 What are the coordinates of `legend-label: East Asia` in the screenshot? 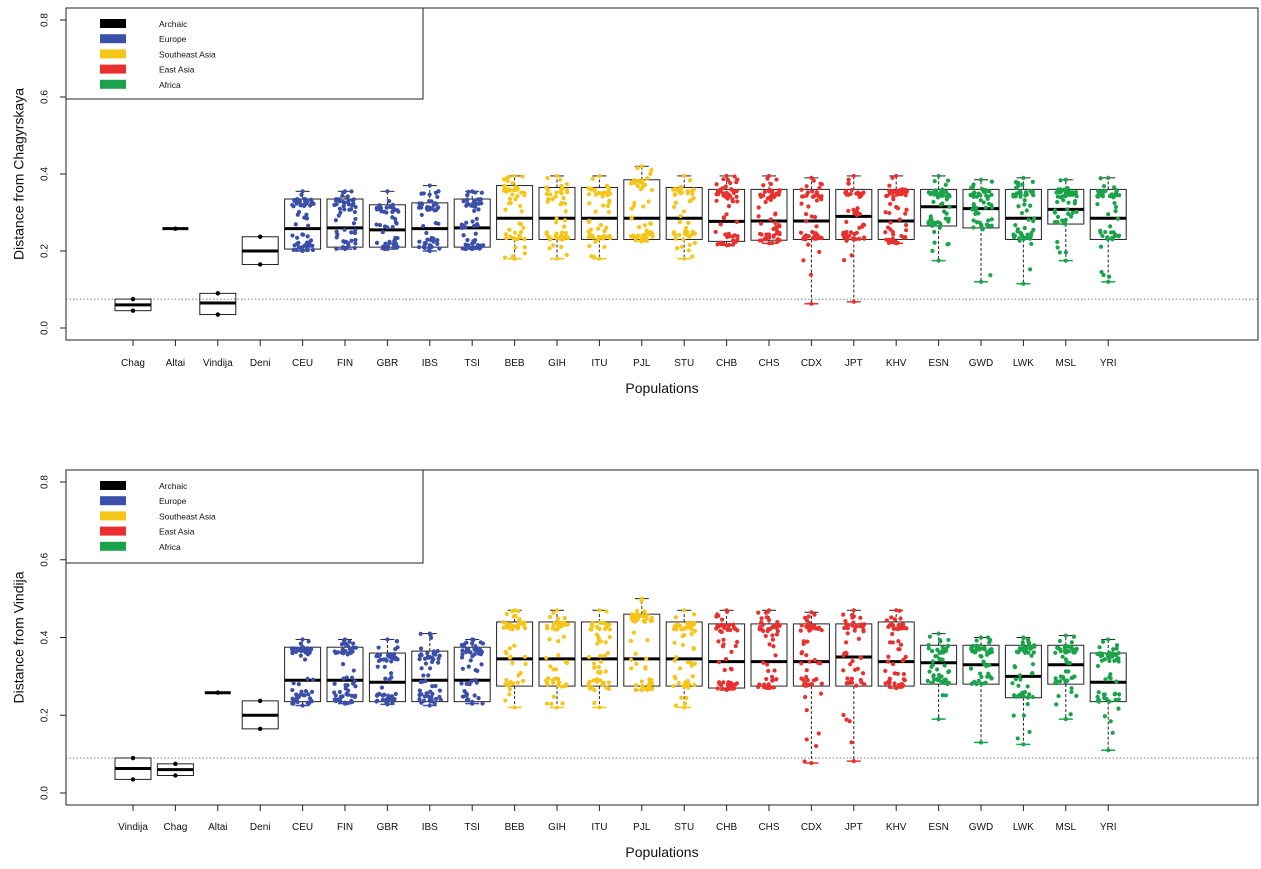 It's located at (177, 532).